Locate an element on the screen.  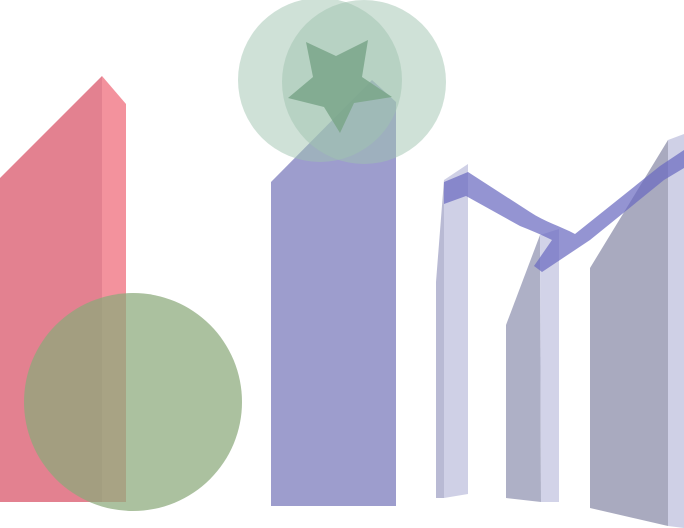
pillar-middle-front-face is located at coordinates (523, 368).